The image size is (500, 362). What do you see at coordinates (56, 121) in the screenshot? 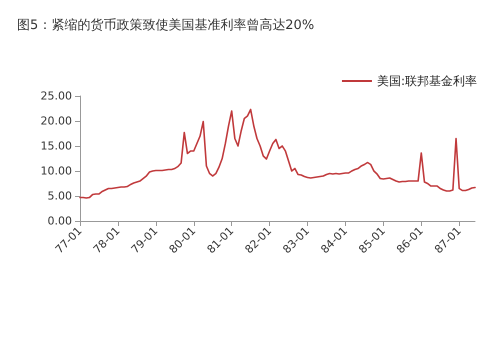
I see `y-tick-label: 20.00` at bounding box center [56, 121].